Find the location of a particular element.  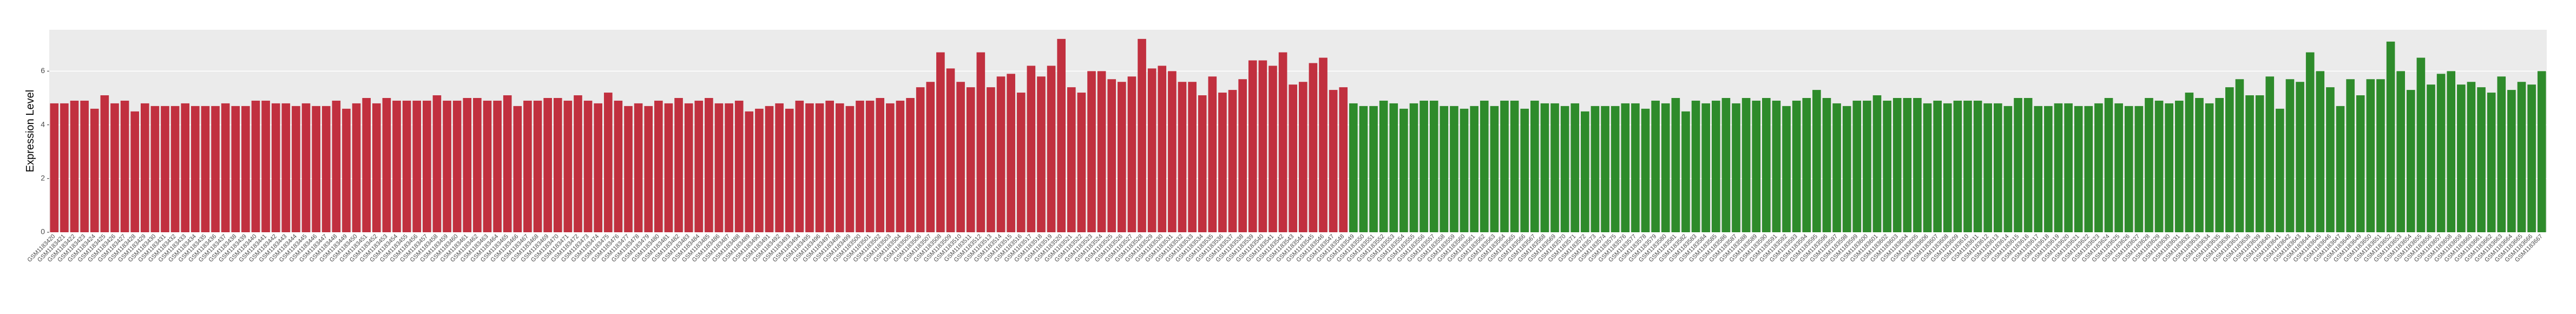

y-tick-label: 2 is located at coordinates (43, 177).